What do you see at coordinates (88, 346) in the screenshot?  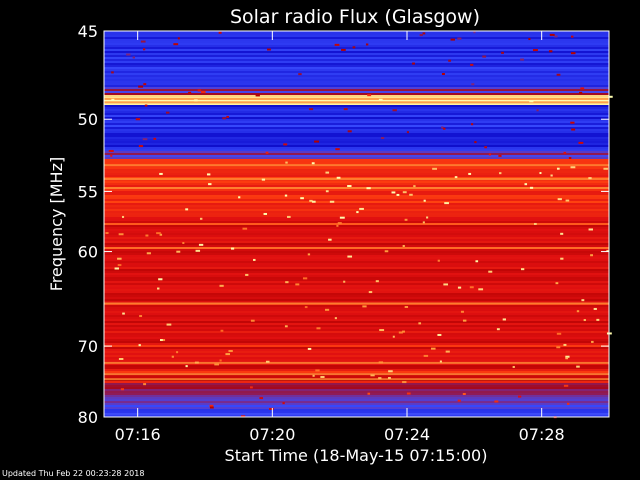 I see `y-tick-label: 70` at bounding box center [88, 346].